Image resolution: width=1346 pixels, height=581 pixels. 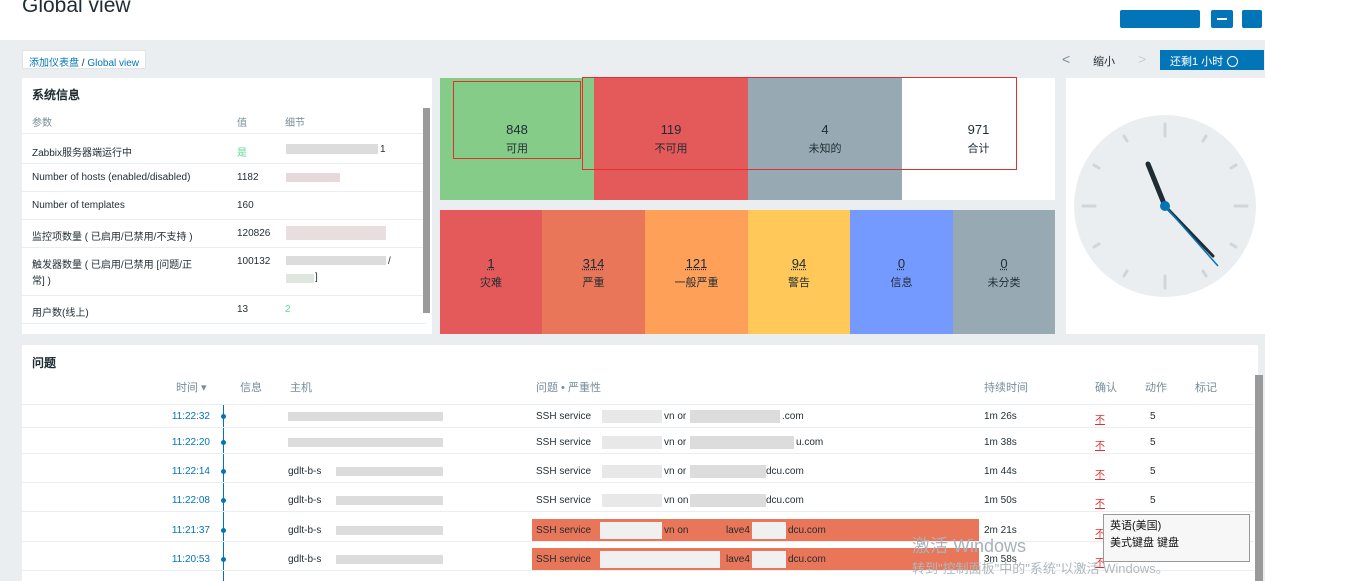 I want to click on system-info-row: 触发器数量 ( 已启用/已禁用 [问题/正 常] ) 100132 / ], so click(x=224, y=272).